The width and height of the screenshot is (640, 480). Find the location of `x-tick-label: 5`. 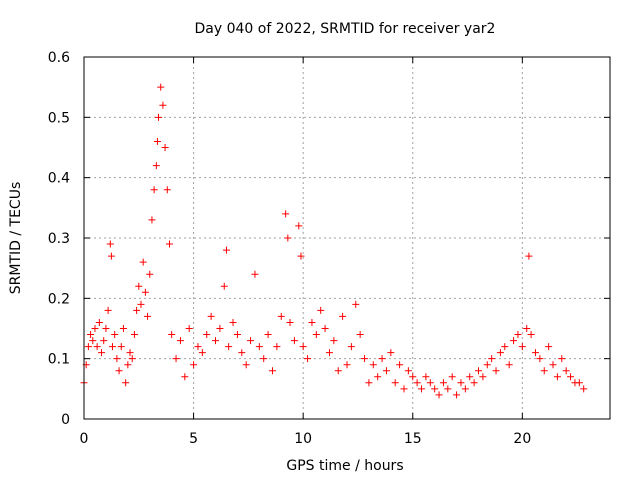

x-tick-label: 5 is located at coordinates (193, 439).